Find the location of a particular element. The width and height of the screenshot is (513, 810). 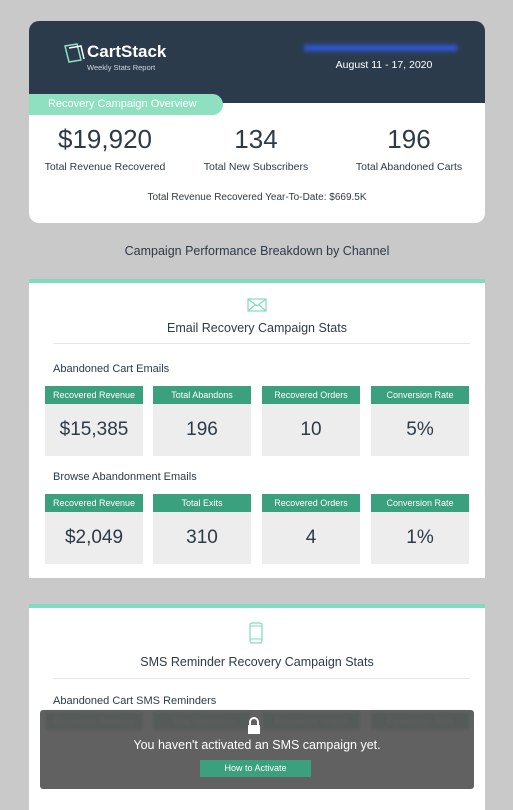

overview-panel is located at coordinates (257, 163).